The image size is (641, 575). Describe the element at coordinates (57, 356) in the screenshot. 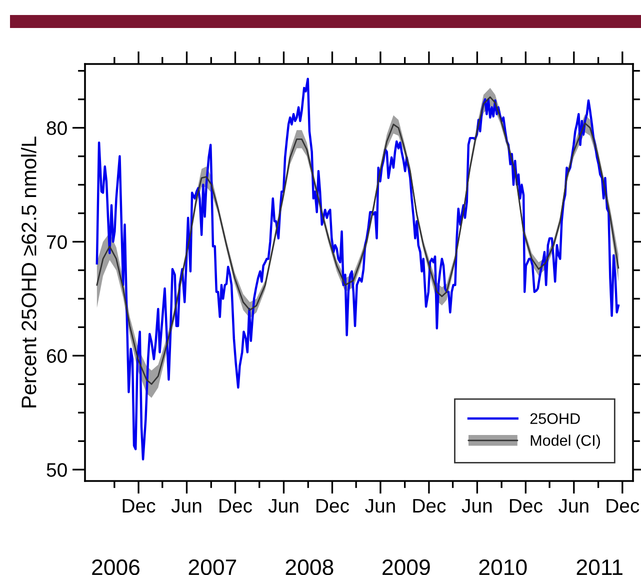

I see `y-tick-label: 60` at that location.